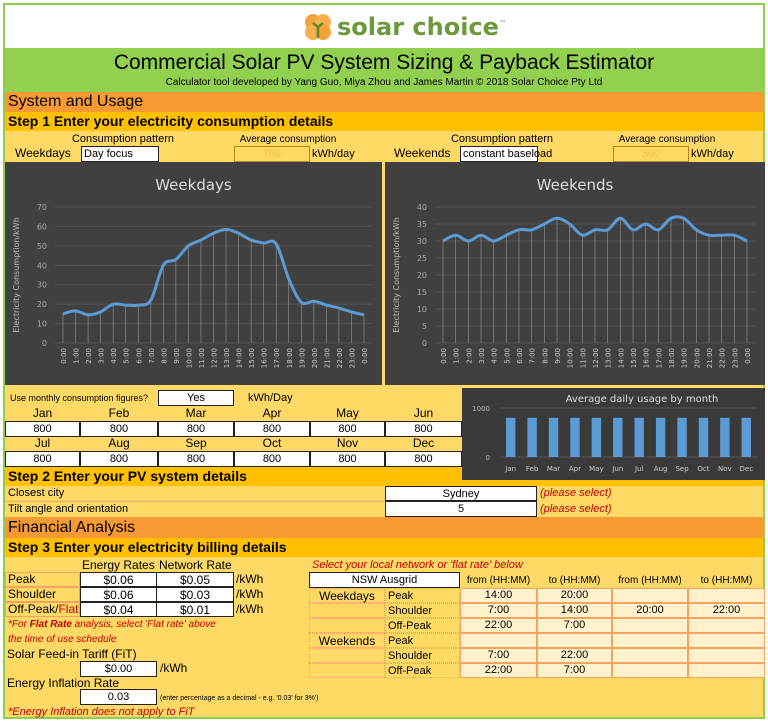  What do you see at coordinates (119, 413) in the screenshot?
I see `month-label: Feb` at bounding box center [119, 413].